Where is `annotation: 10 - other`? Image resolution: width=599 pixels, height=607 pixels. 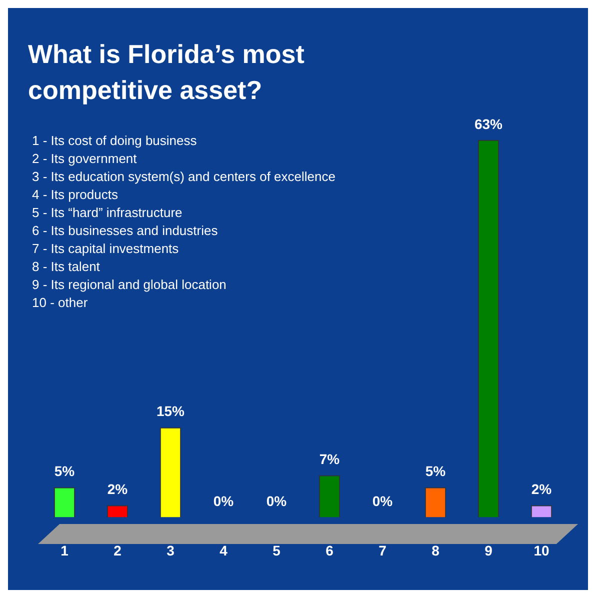 annotation: 10 - other is located at coordinates (60, 303).